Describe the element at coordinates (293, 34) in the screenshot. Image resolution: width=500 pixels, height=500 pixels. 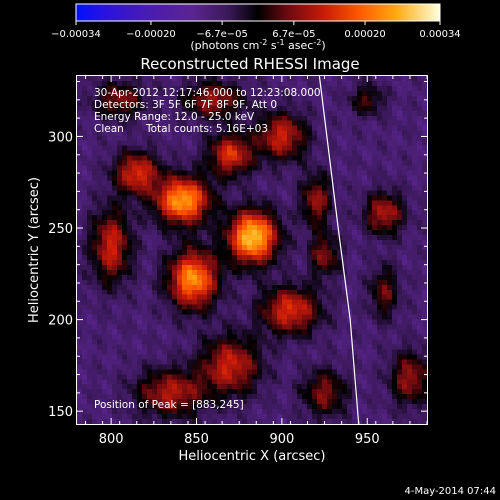
I see `colorbar-tick-label: 6.7e−05` at that location.